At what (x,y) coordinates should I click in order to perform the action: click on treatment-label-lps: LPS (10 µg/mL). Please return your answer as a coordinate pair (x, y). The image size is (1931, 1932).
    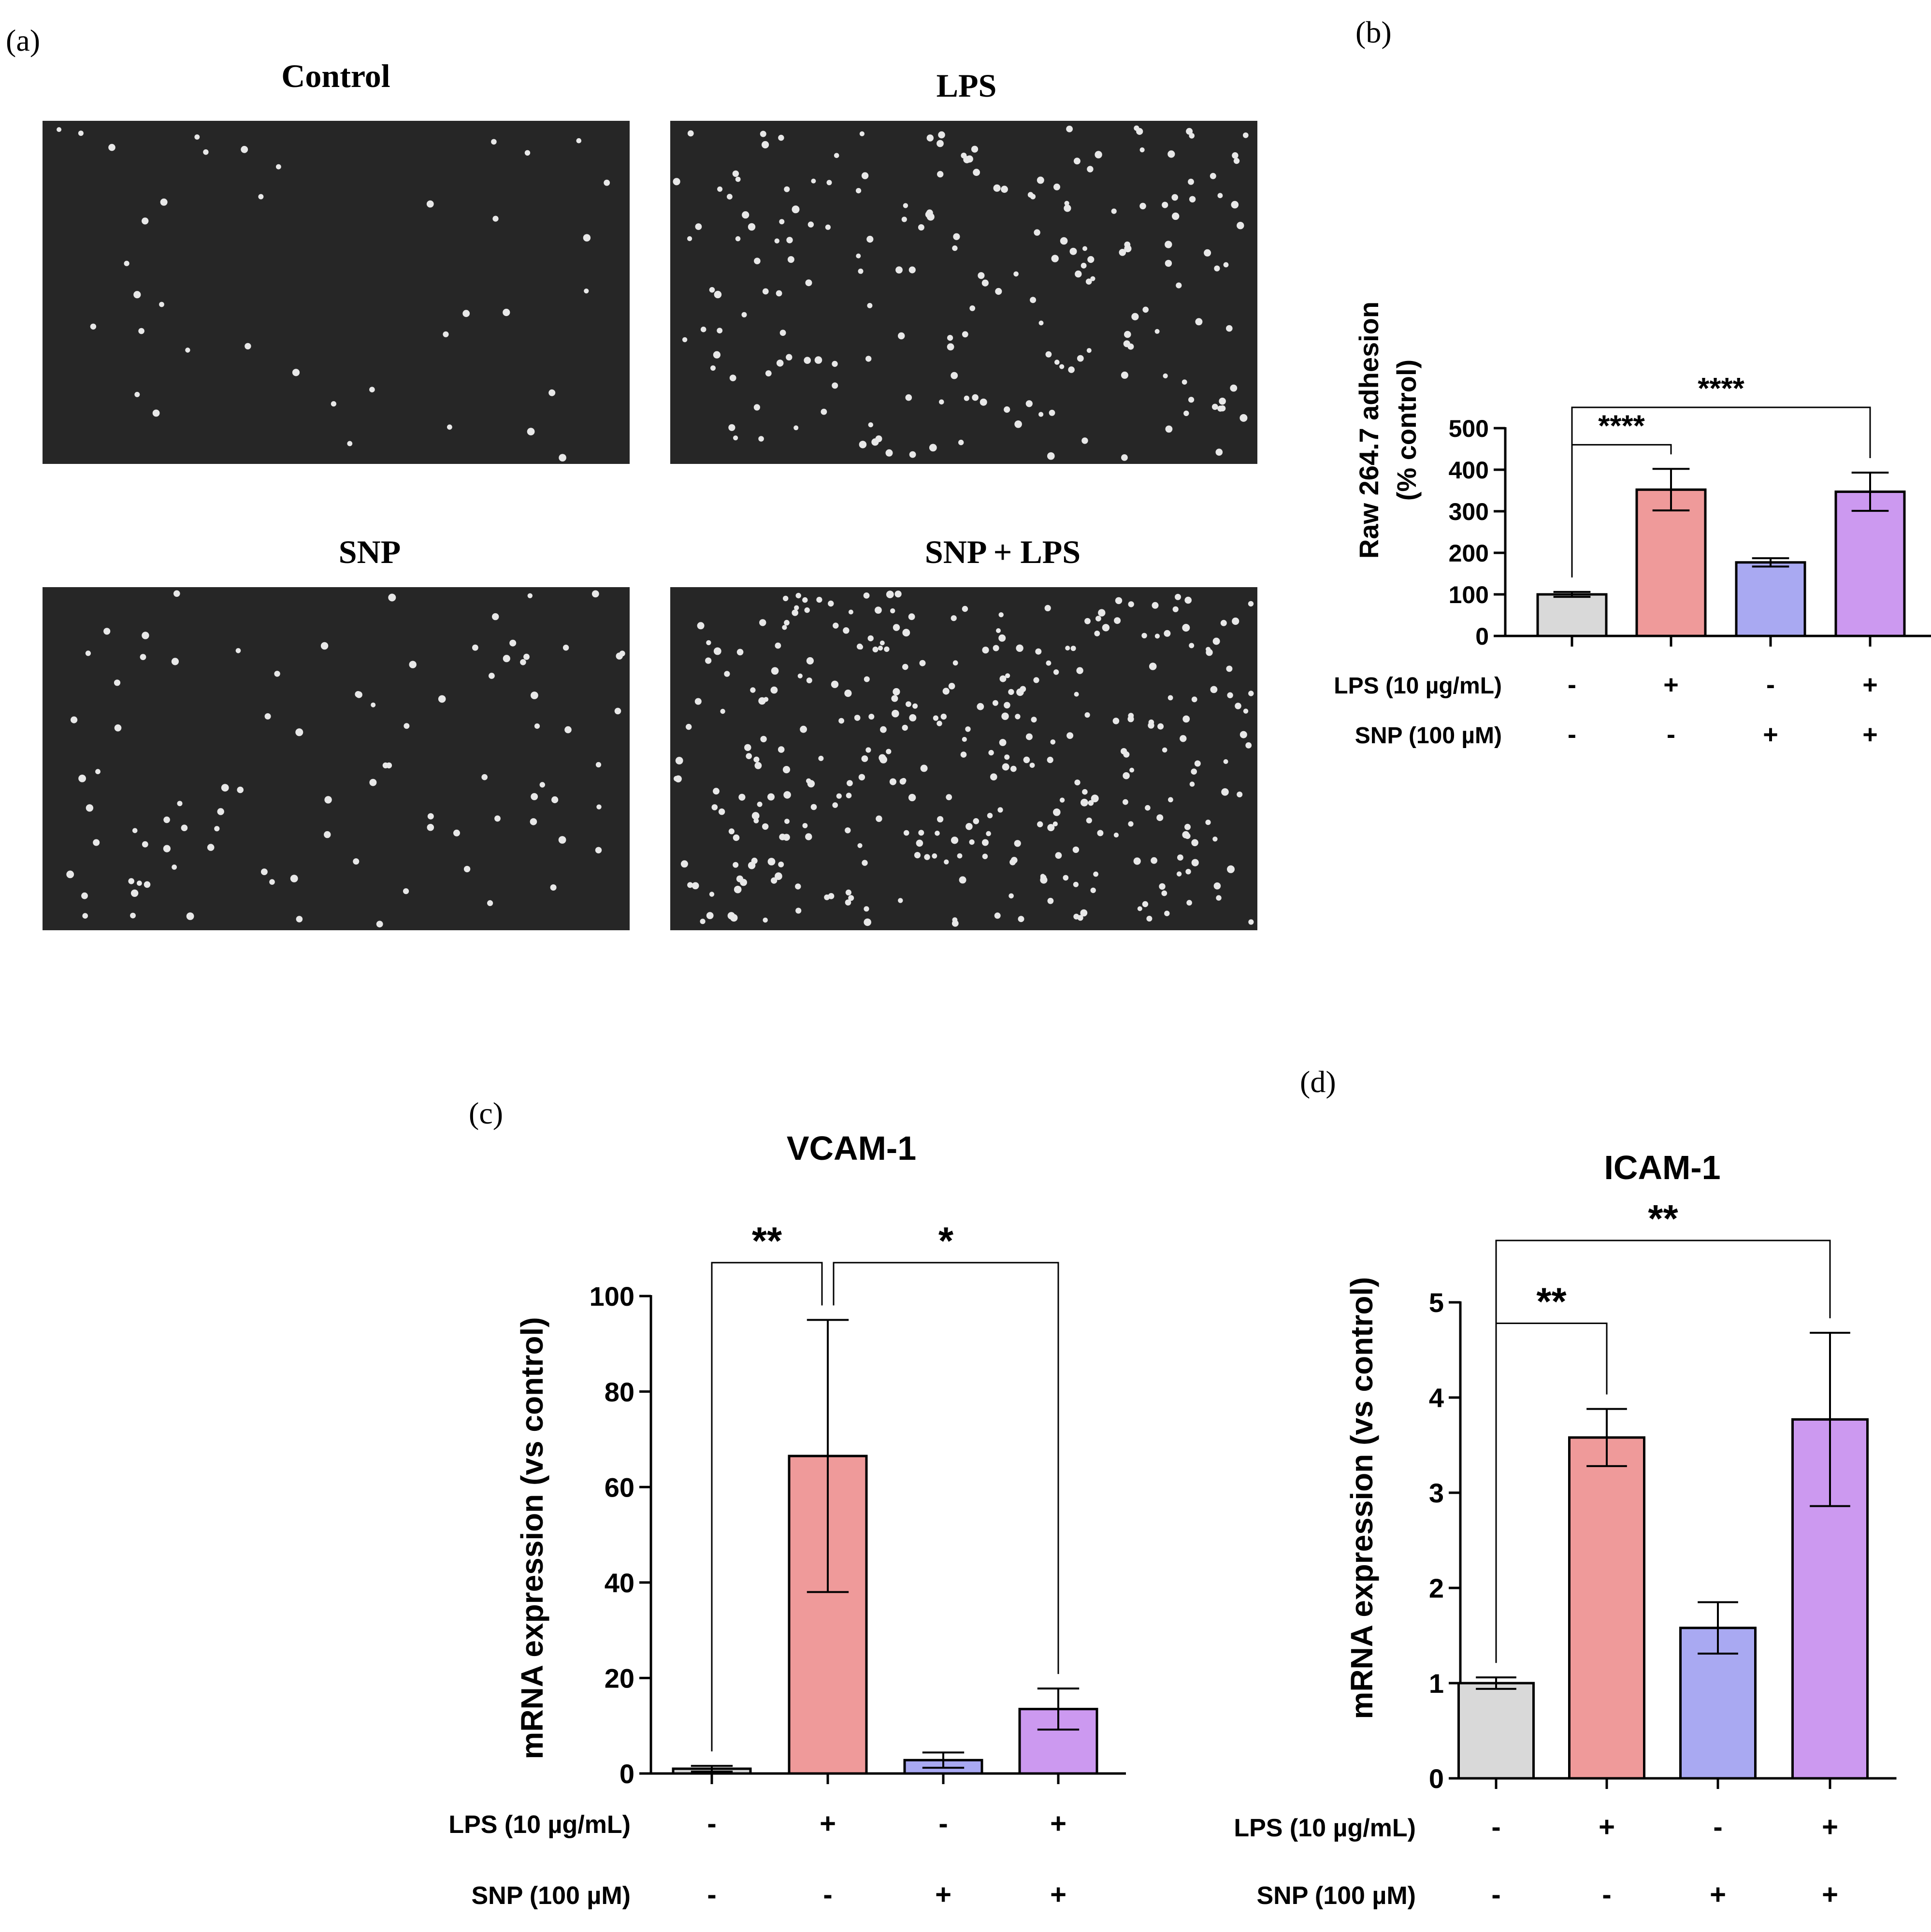
    Looking at the image, I should click on (1418, 686).